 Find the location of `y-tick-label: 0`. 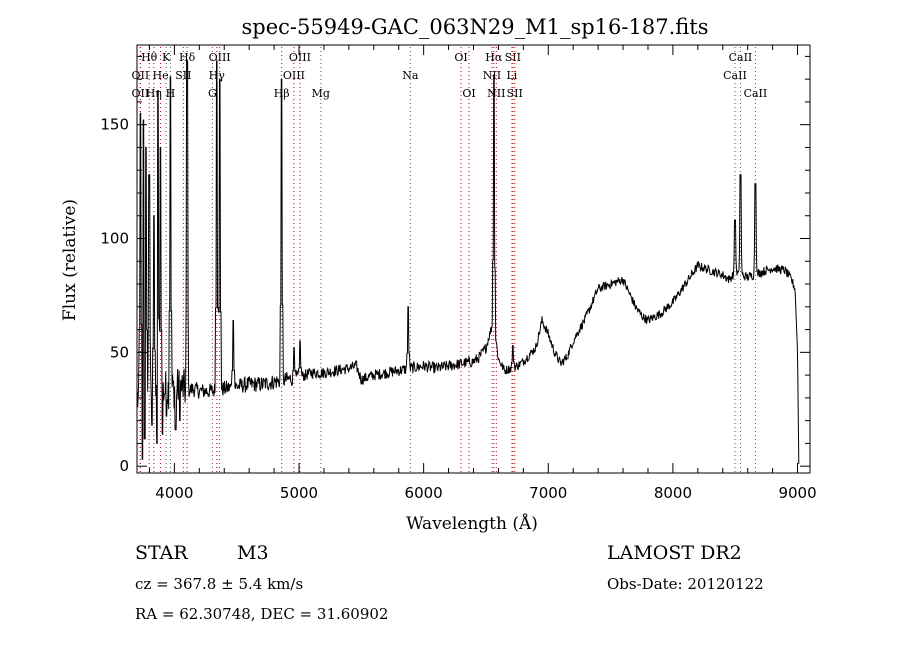

y-tick-label: 0 is located at coordinates (124, 466).